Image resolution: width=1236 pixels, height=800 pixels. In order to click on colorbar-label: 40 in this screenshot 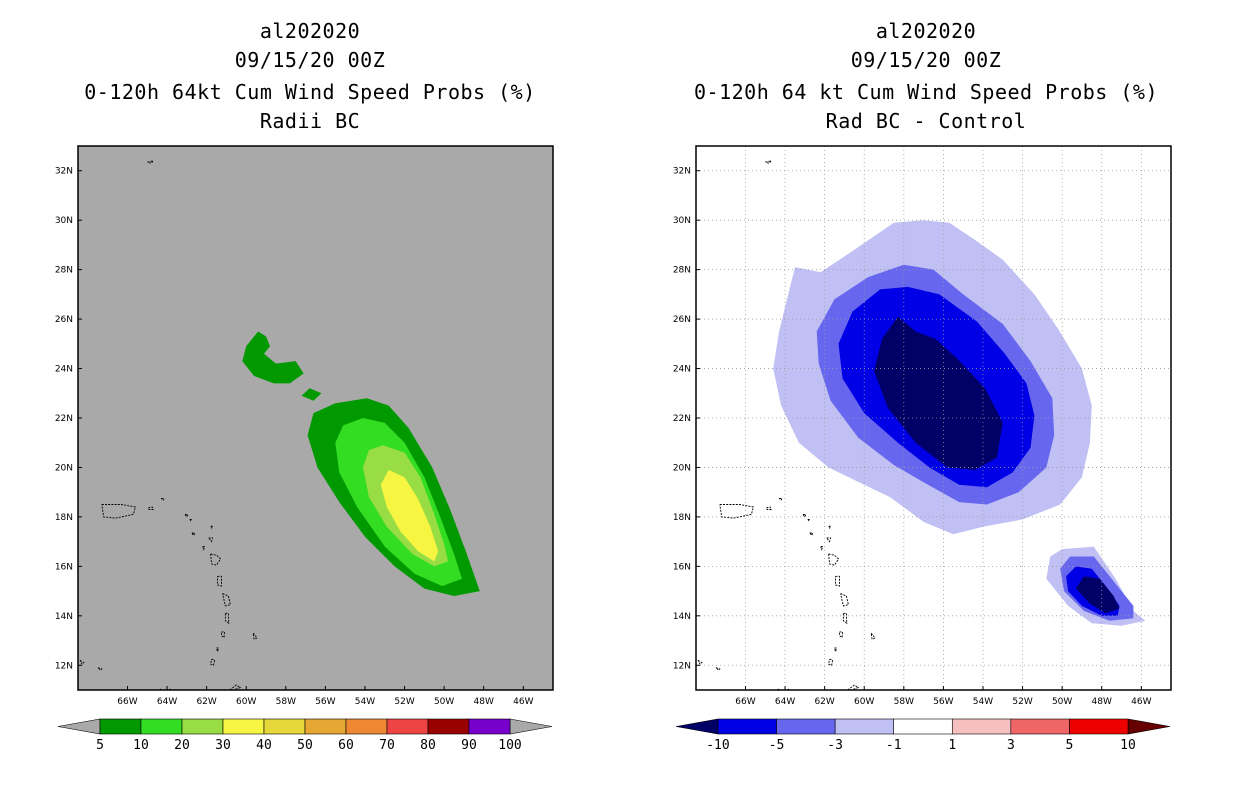, I will do `click(264, 745)`.